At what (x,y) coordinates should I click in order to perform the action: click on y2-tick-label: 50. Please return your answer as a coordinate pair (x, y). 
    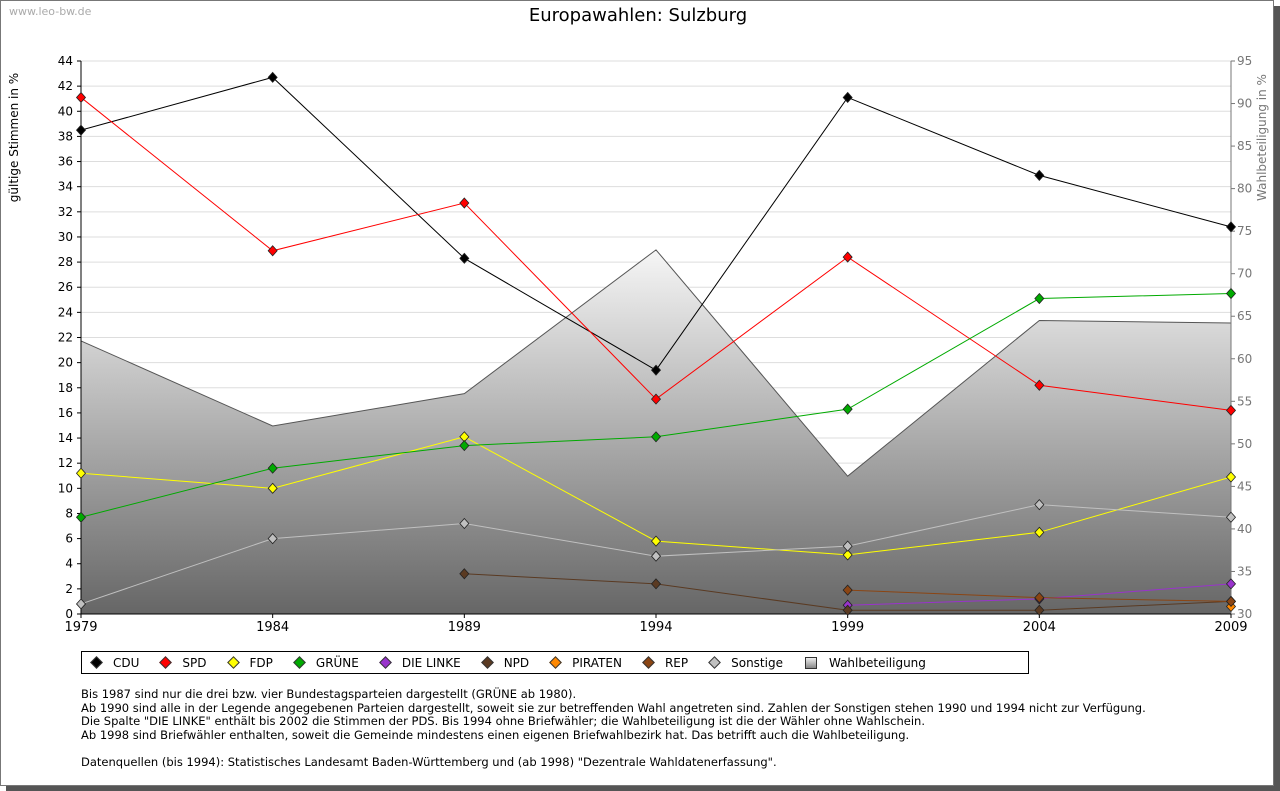
    Looking at the image, I should click on (1244, 444).